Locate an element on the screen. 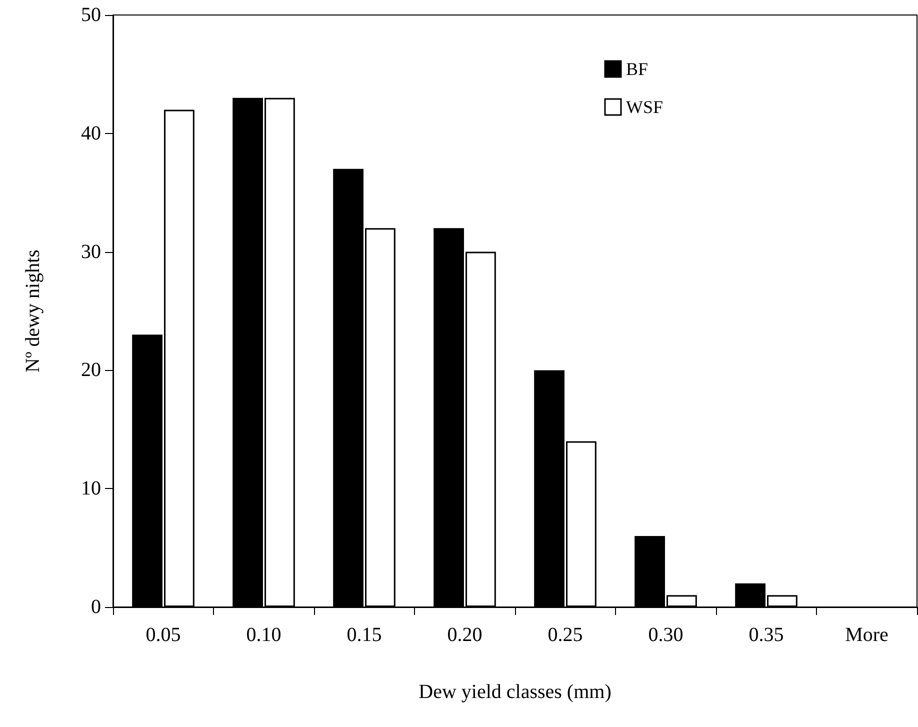  x-axis-title: Dew yield classes (mm) is located at coordinates (515, 692).